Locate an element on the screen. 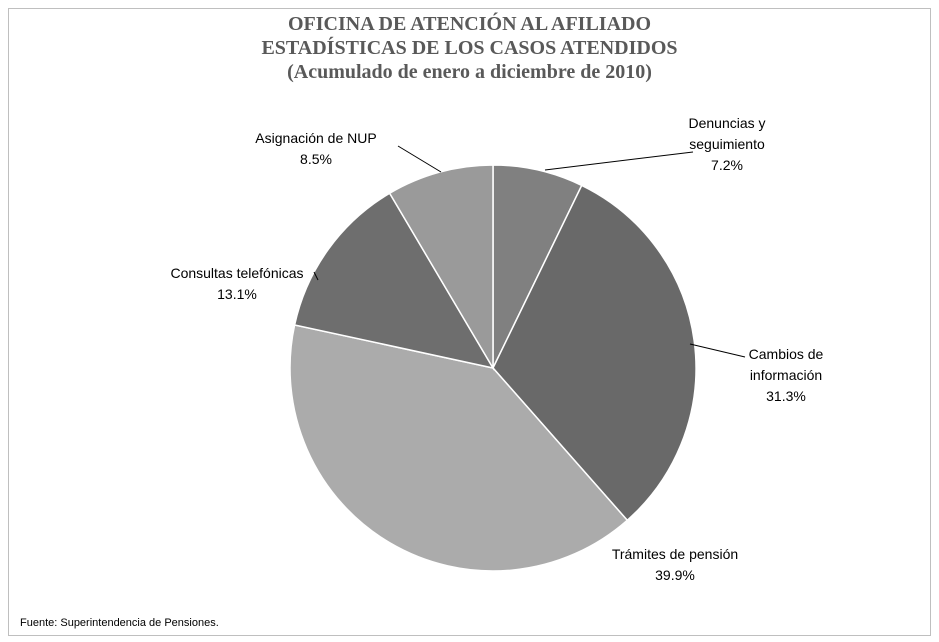  slice-label: Cambios de información is located at coordinates (786, 364).